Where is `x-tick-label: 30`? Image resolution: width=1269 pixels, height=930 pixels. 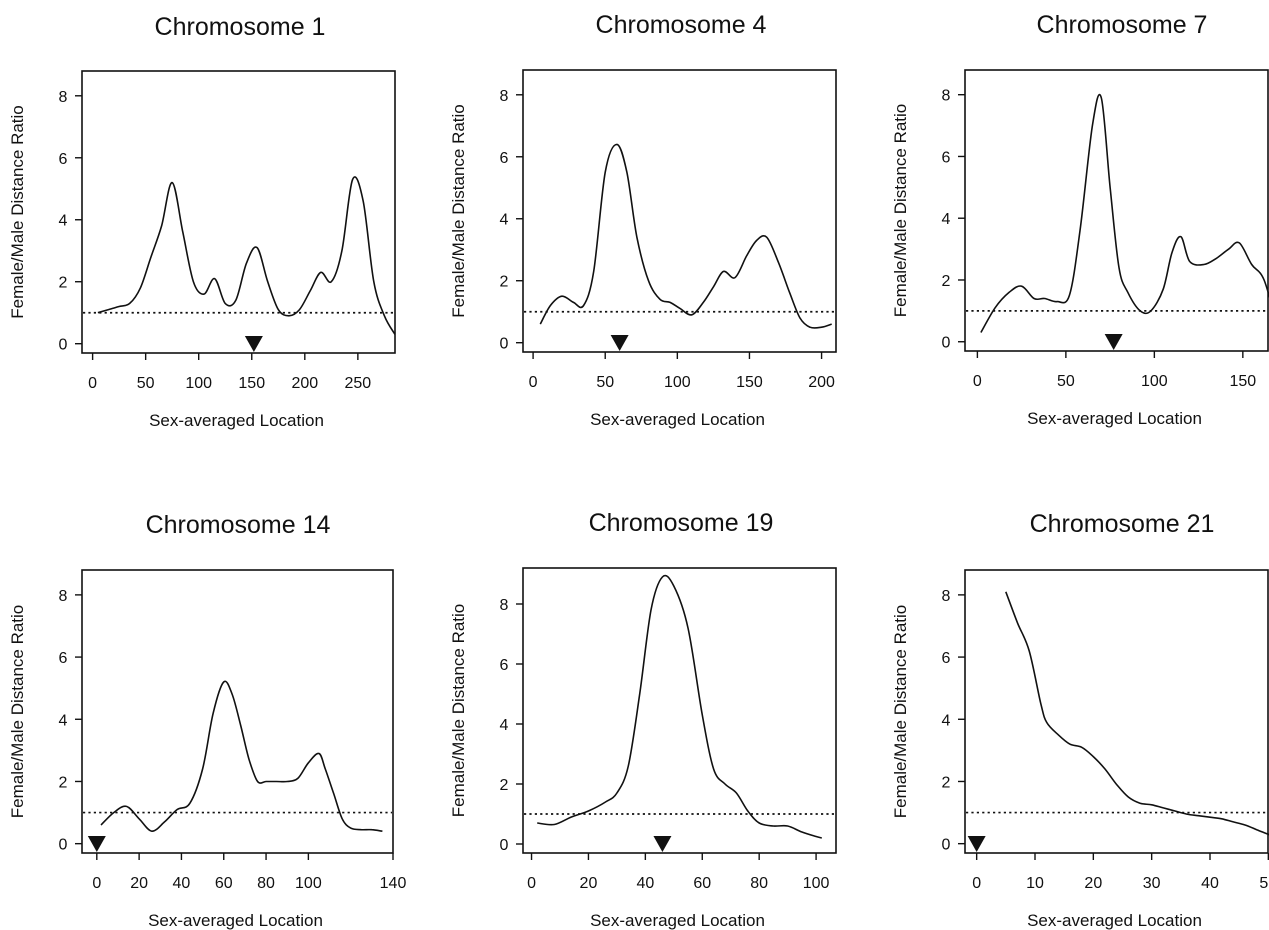 x-tick-label: 30 is located at coordinates (1152, 883).